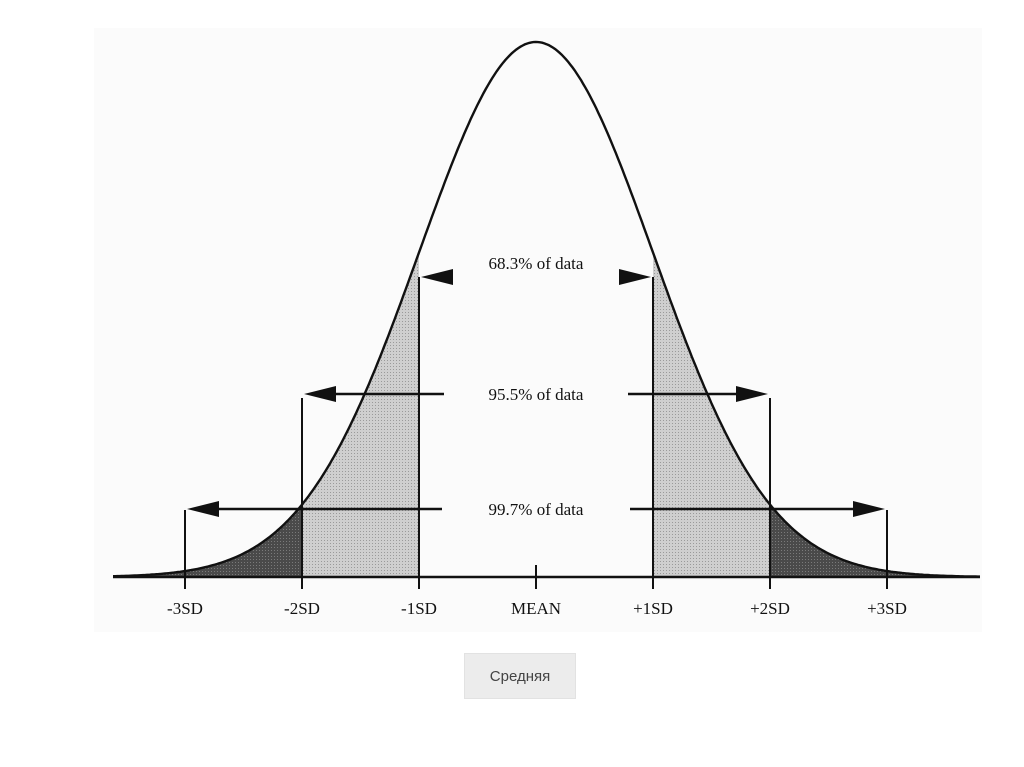 The image size is (1024, 767). I want to click on interval-1sd: 68.3% of data, so click(536, 269).